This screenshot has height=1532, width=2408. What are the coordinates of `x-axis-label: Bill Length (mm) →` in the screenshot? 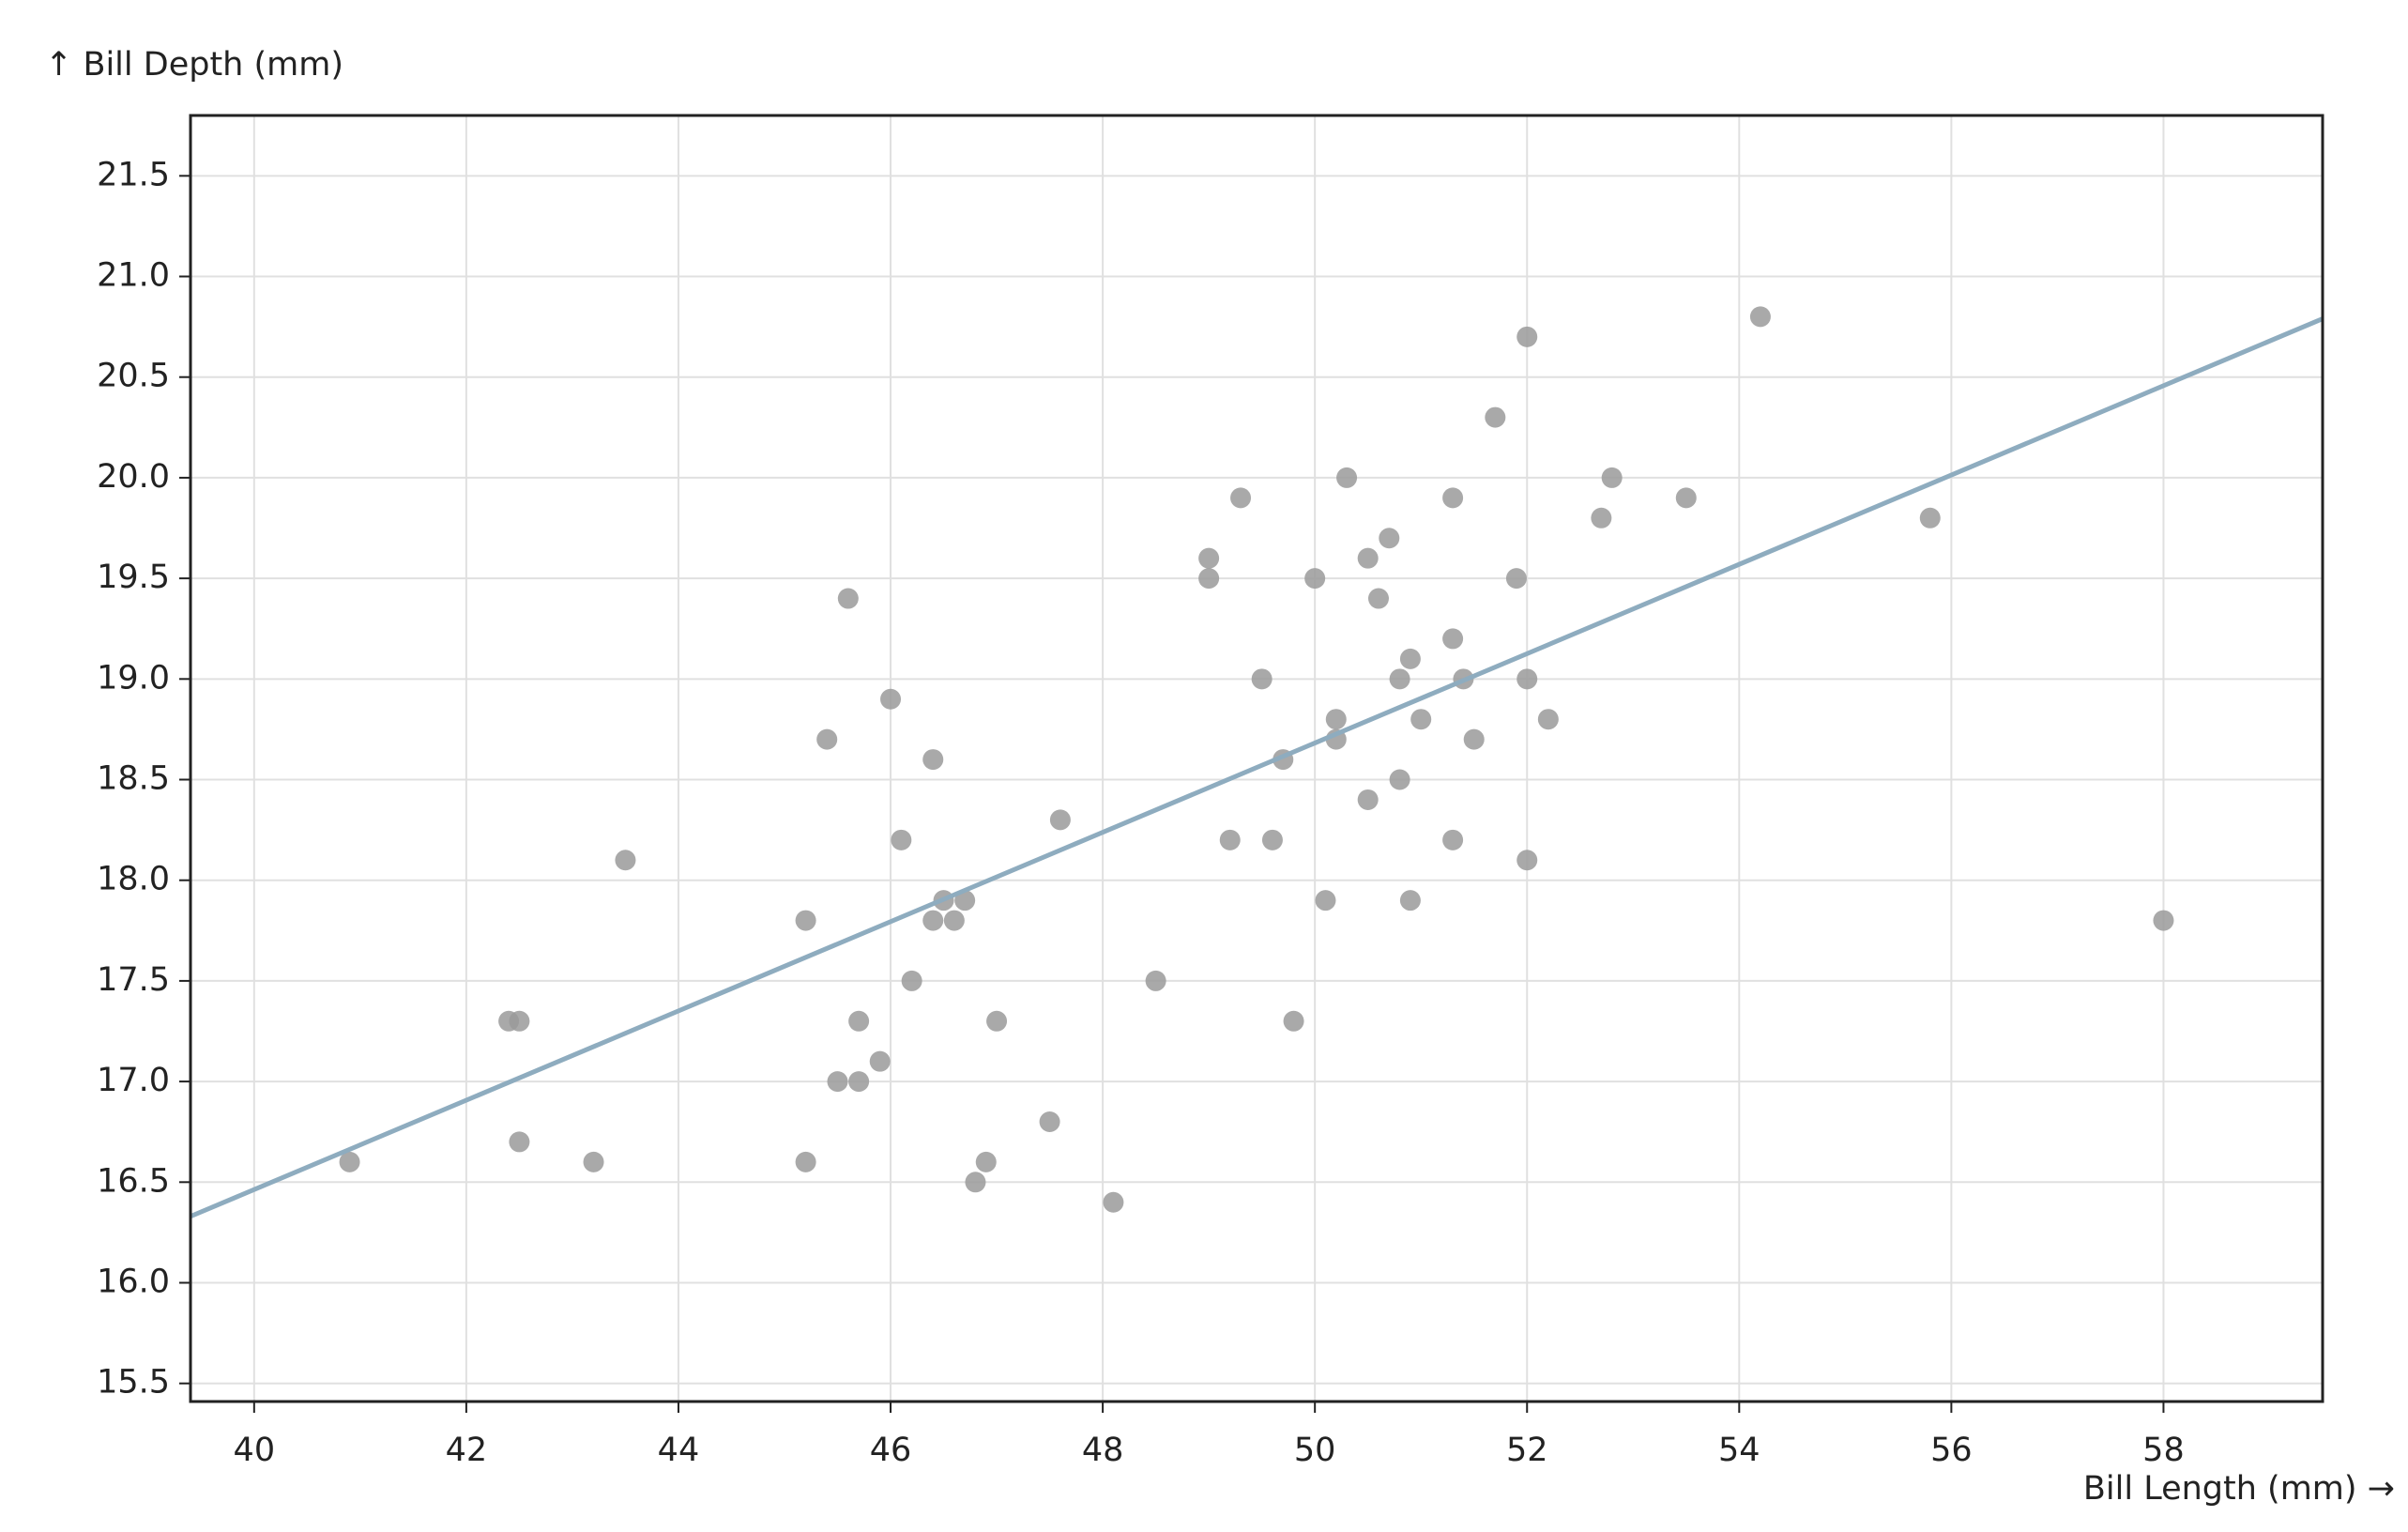 It's located at (2239, 1489).